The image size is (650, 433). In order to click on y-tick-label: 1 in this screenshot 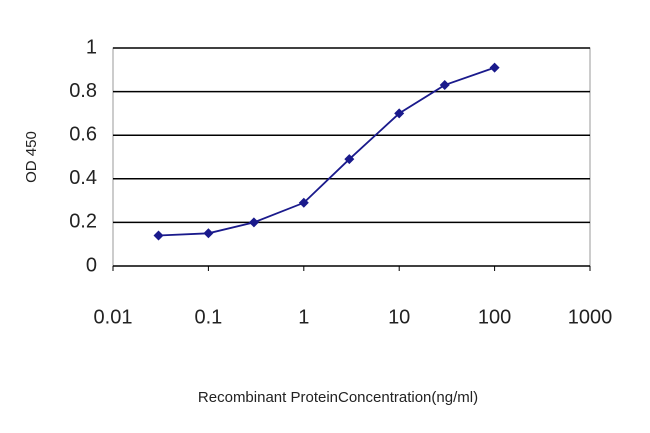, I will do `click(91, 47)`.